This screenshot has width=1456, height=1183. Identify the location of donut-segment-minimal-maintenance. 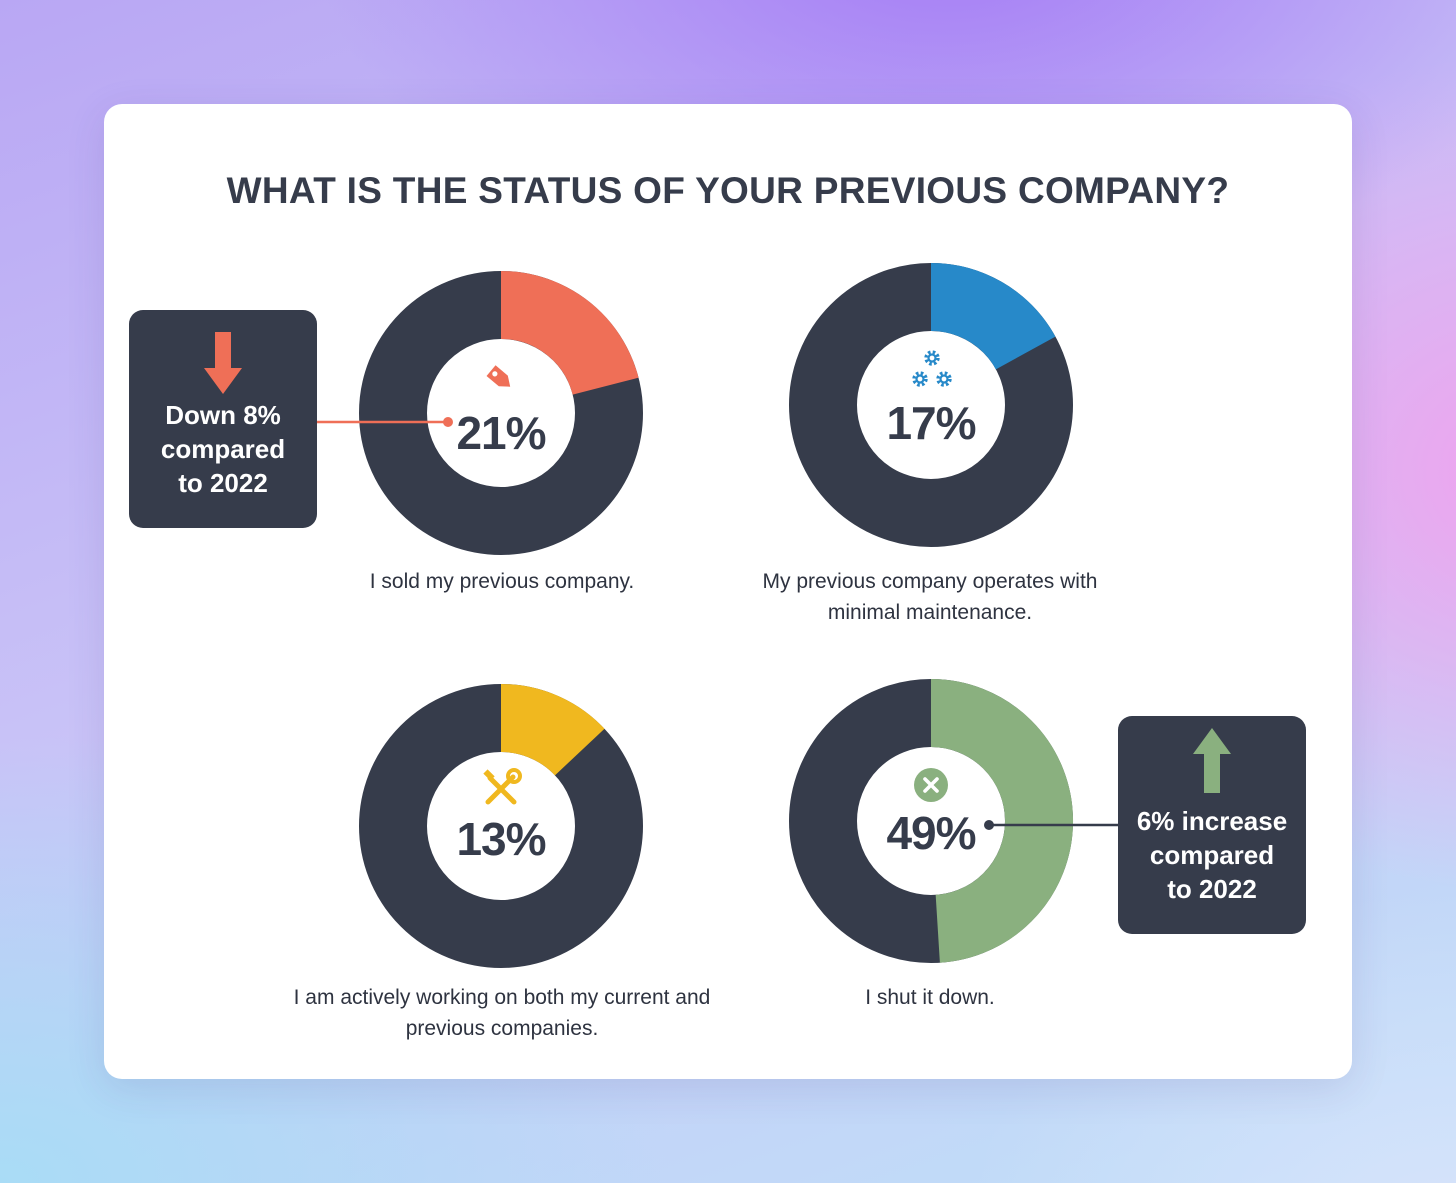
(992, 317).